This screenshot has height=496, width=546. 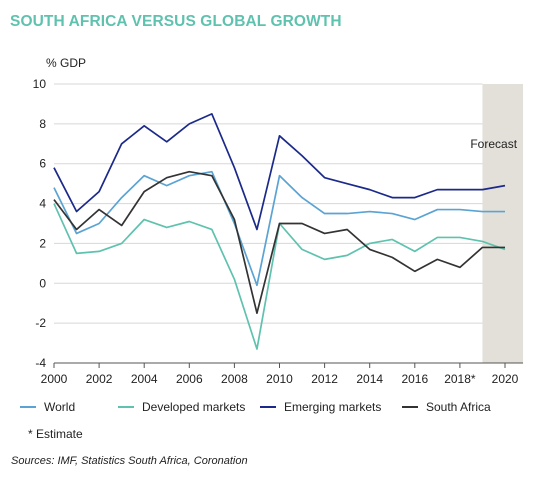 I want to click on x-tick-label: 2006, so click(x=189, y=379).